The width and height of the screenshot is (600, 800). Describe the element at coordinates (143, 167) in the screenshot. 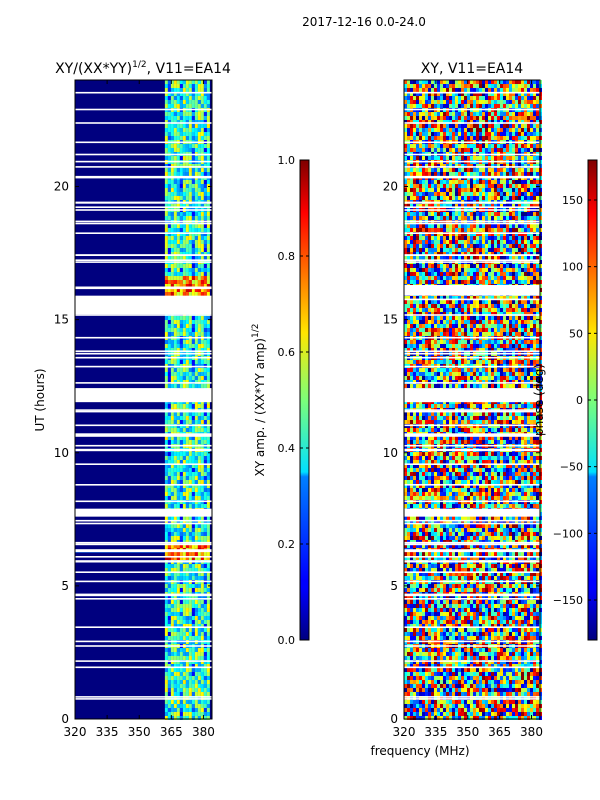

I see `amplitude-flagged-line` at that location.